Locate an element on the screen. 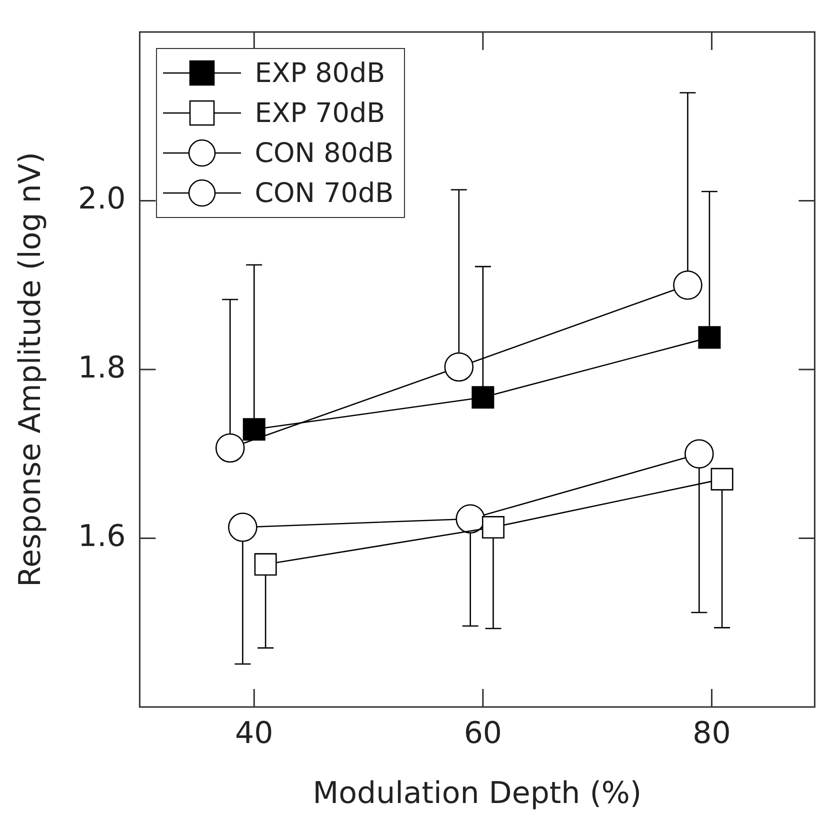  legend-label: CON 70dB is located at coordinates (324, 193).